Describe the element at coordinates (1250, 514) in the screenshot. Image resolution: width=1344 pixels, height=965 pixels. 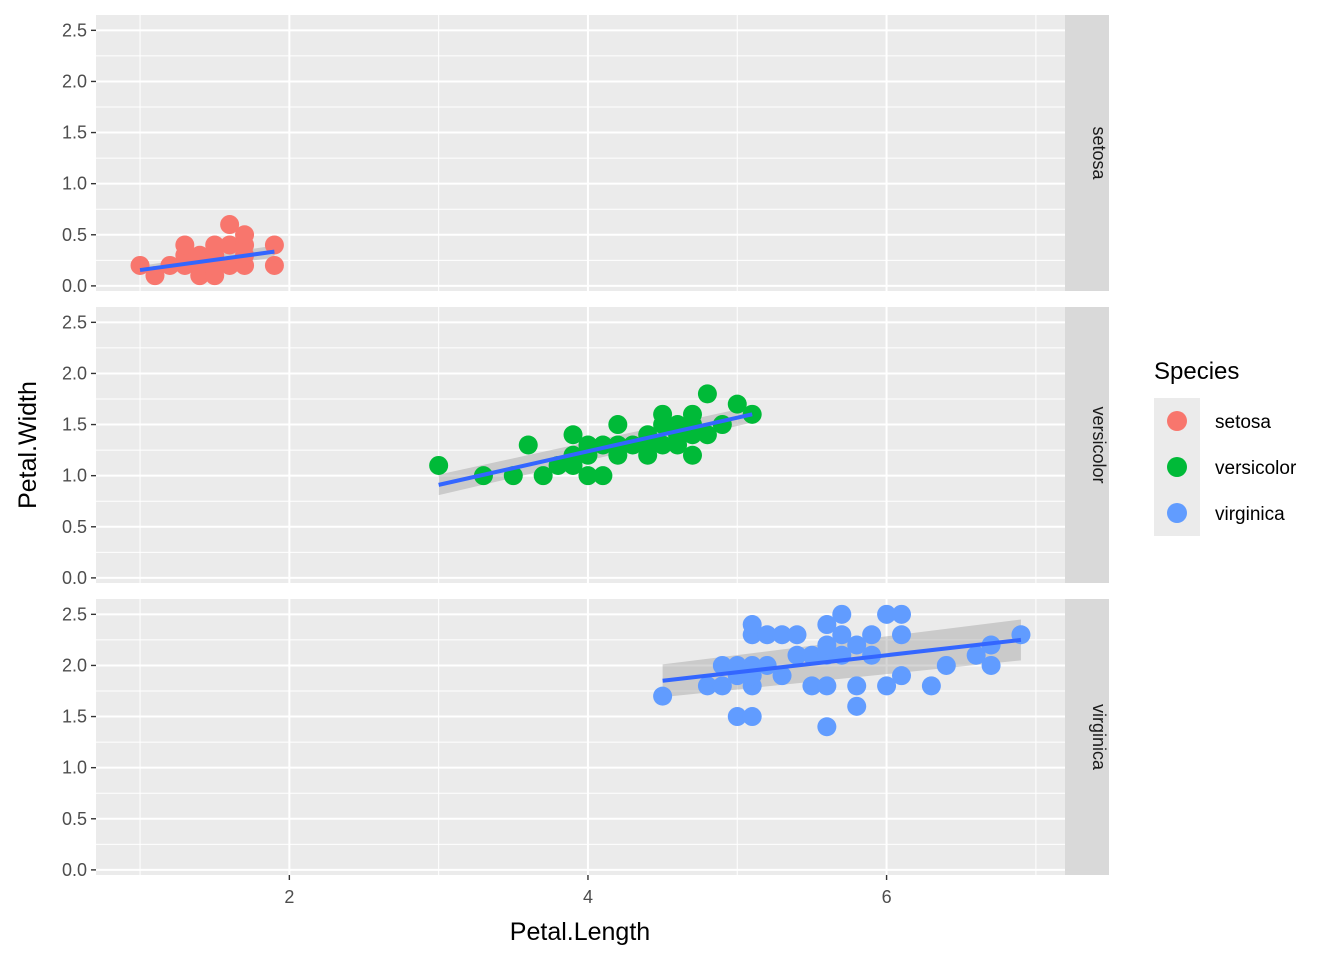
I see `legend-entry-label: virginica` at that location.